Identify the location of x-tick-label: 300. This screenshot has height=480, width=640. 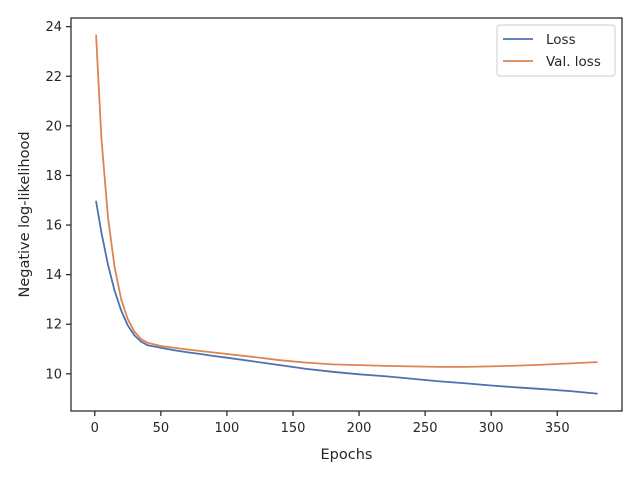
(491, 428).